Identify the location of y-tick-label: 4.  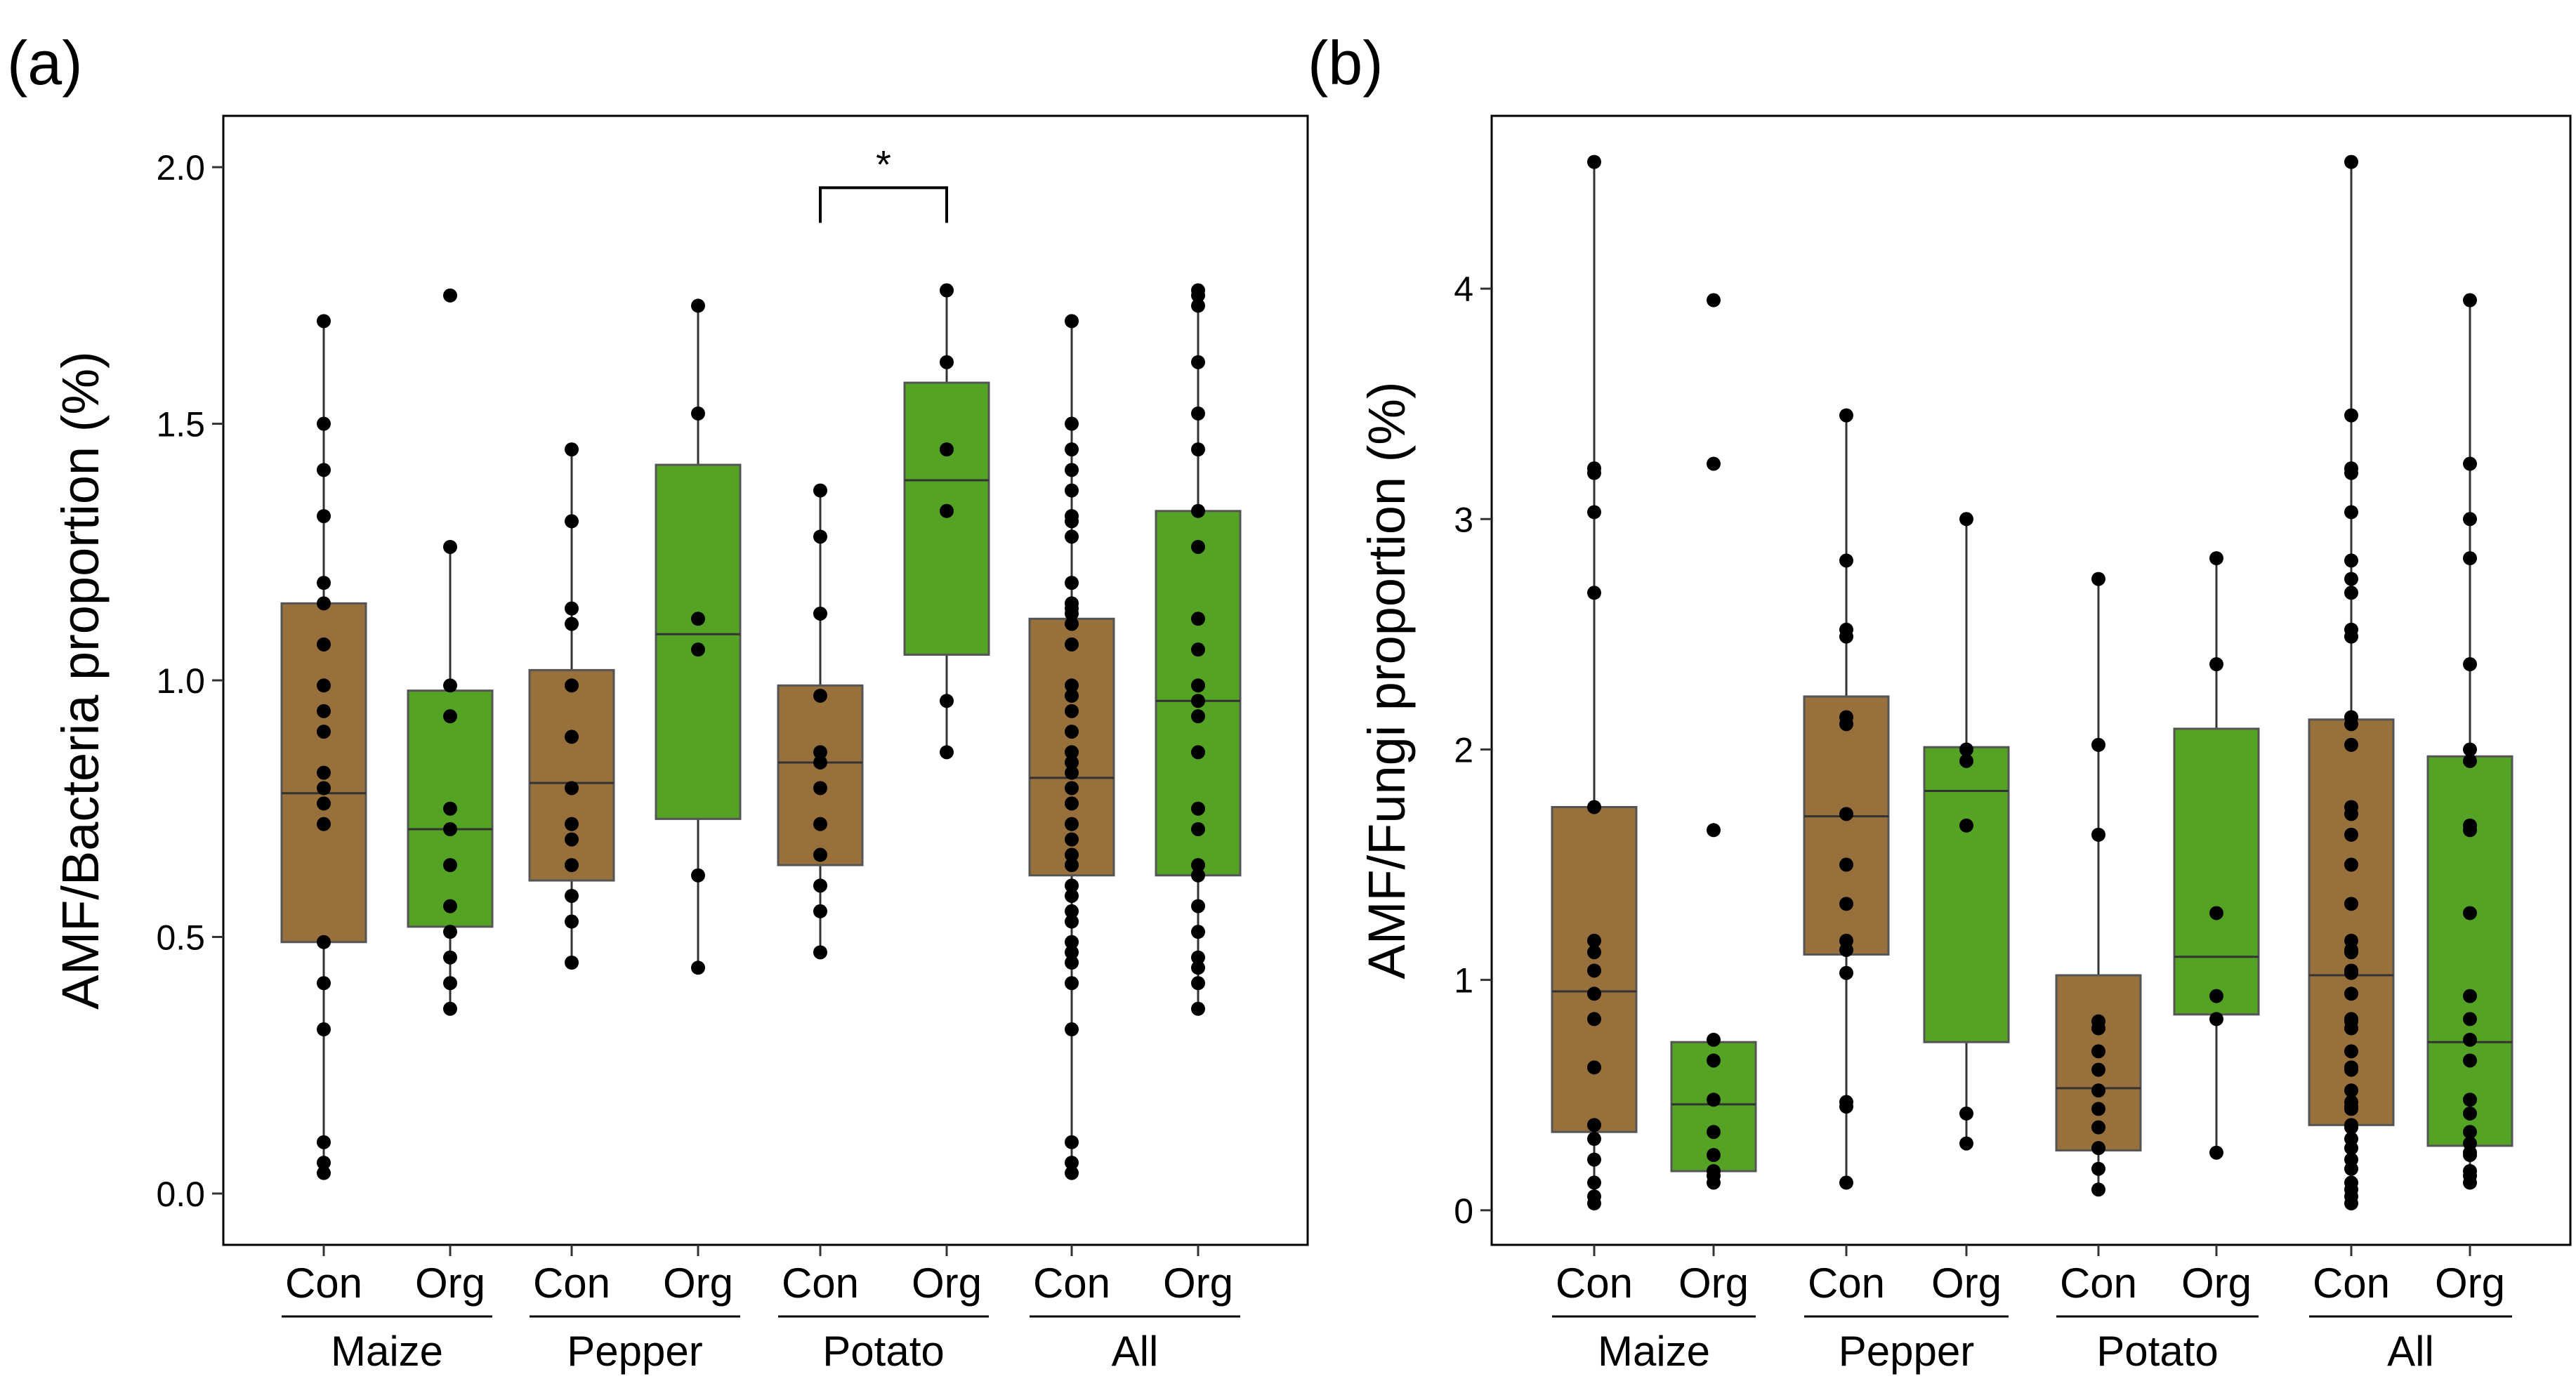
(1463, 289).